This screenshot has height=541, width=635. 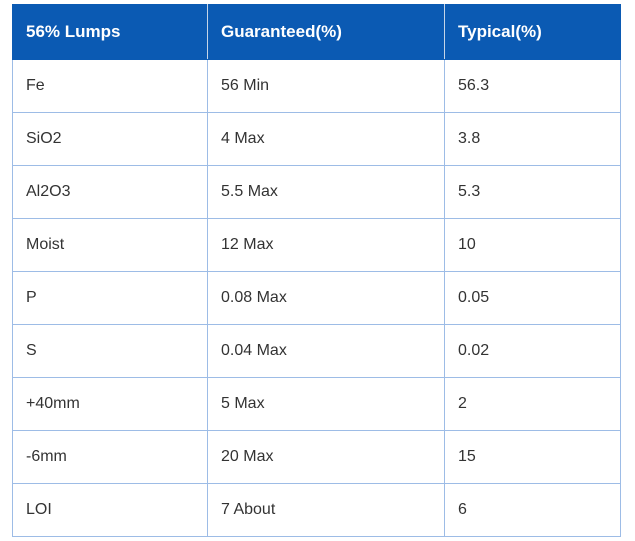 I want to click on table-row: SiO2 4 Max 3.8, so click(x=316, y=139).